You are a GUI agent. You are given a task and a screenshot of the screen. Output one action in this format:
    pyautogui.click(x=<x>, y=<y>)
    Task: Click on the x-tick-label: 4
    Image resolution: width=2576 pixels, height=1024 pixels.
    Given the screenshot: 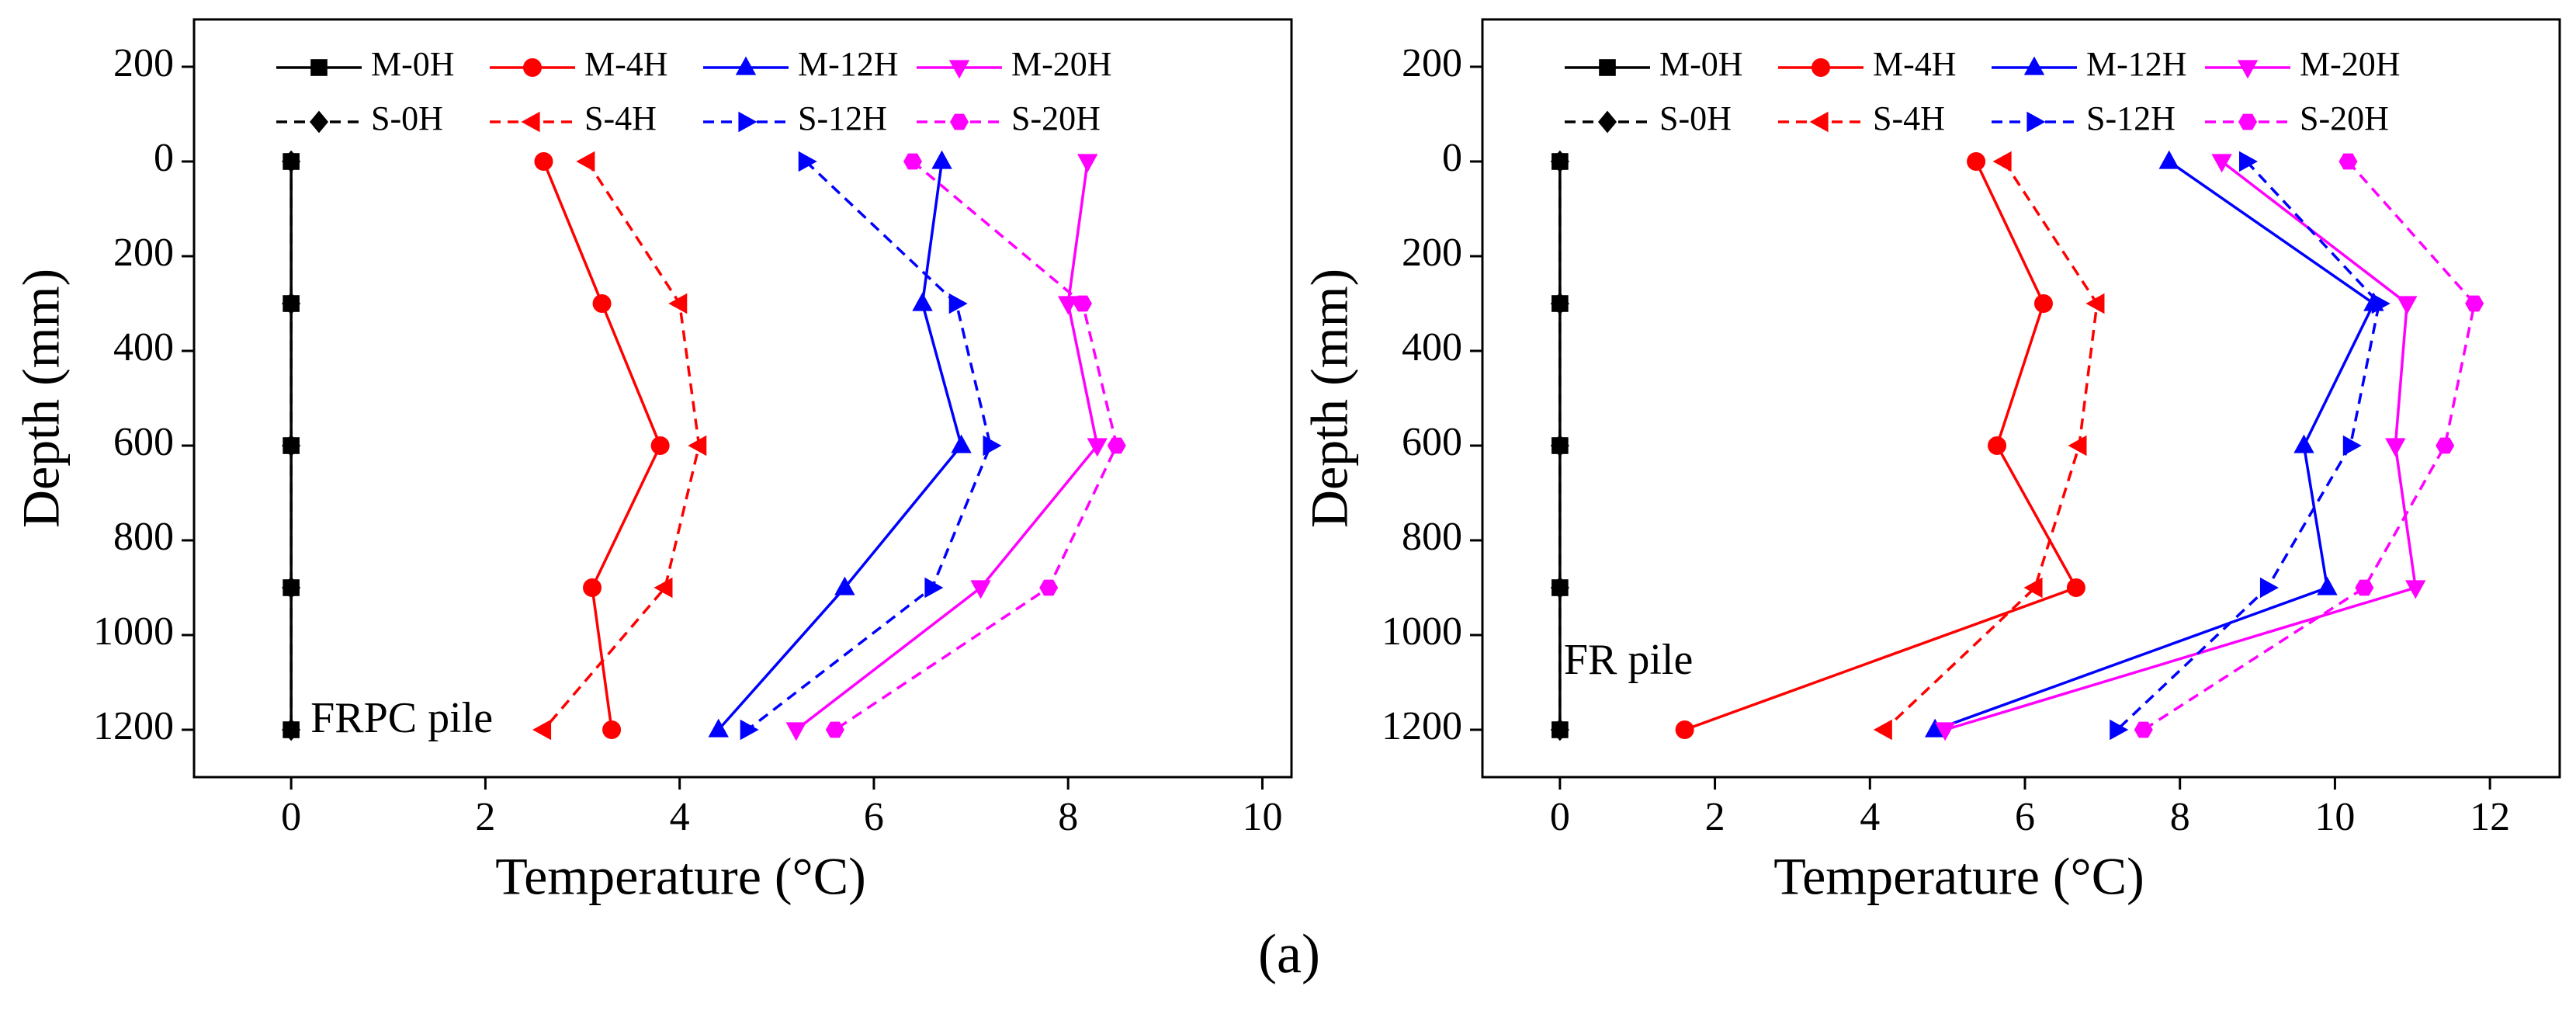 What is the action you would take?
    pyautogui.click(x=1870, y=817)
    